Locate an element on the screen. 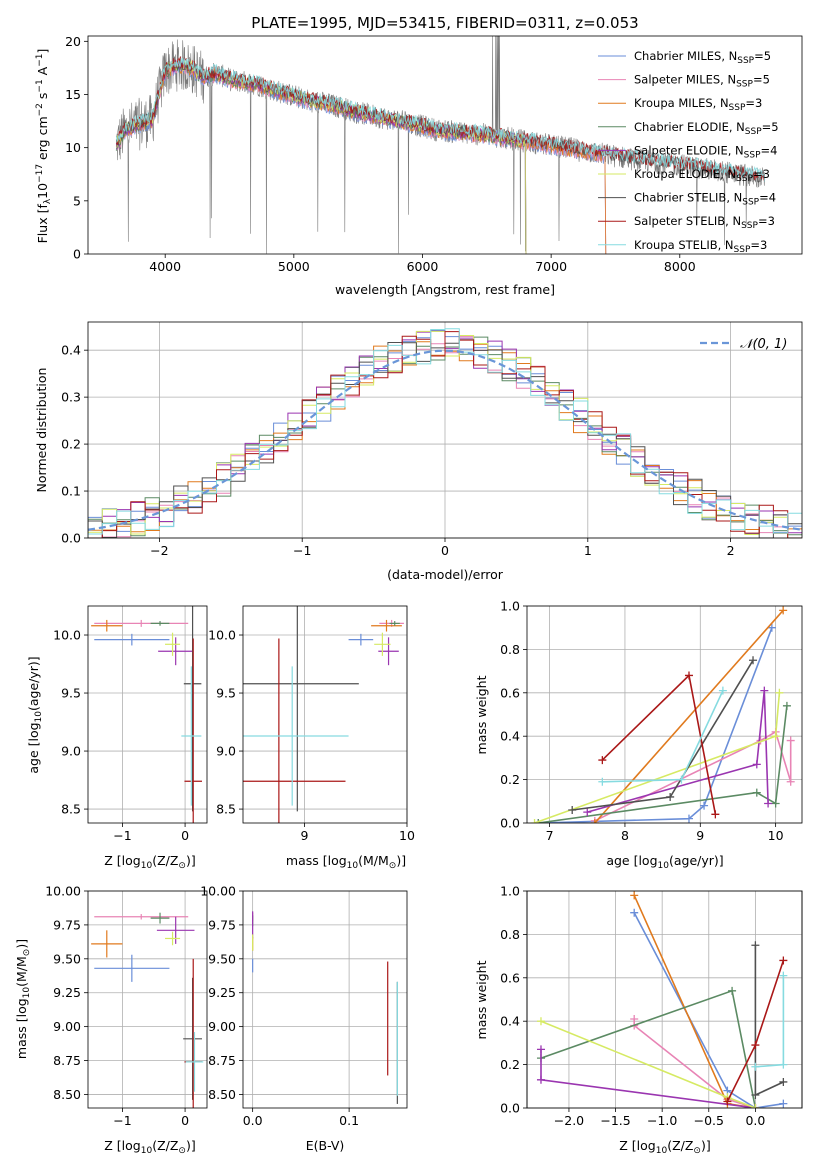 This screenshot has width=819, height=1170. weight-line-chabrier_miles is located at coordinates (708, 1010).